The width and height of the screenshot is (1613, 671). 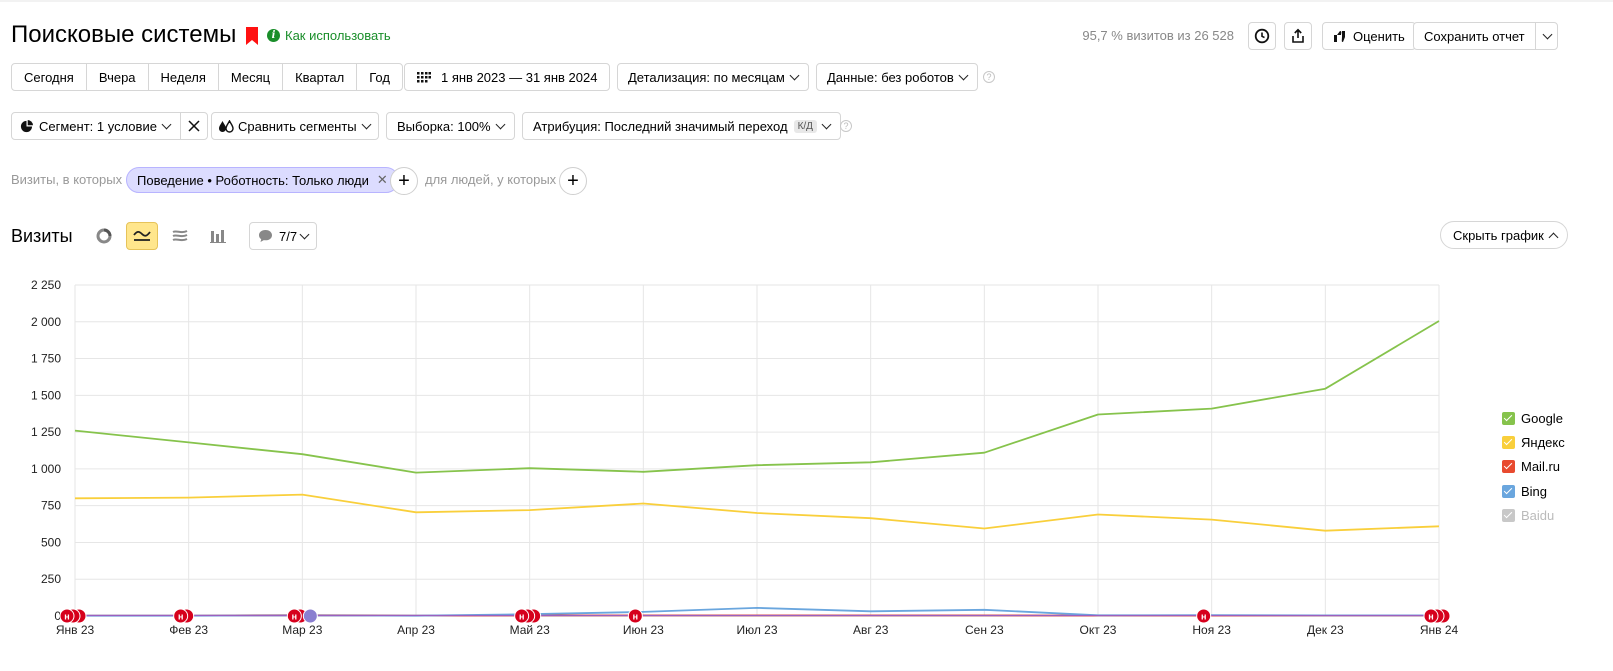 I want to click on pie-chart-toggle, so click(x=104, y=236).